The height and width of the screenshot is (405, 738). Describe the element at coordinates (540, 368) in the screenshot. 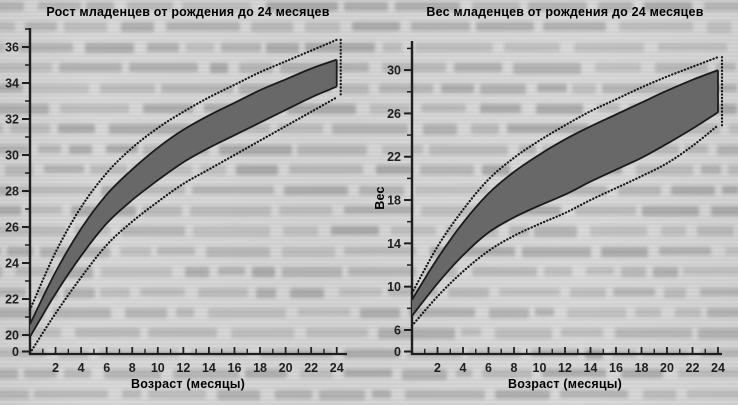

I see `weight-chart-x-tick-label: 10` at that location.